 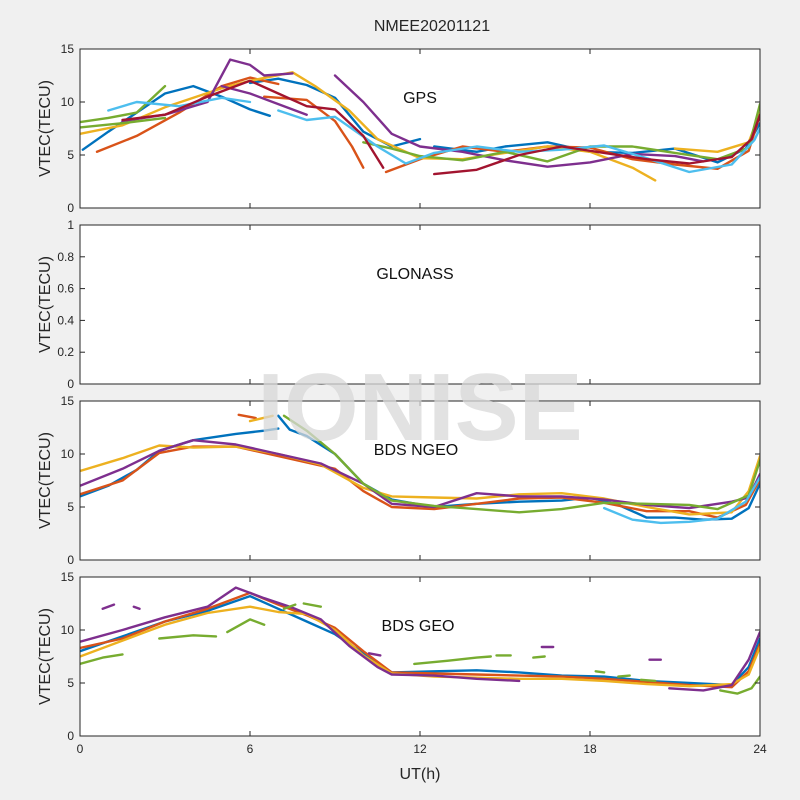 What do you see at coordinates (419, 407) in the screenshot?
I see `watermark: IONISE` at bounding box center [419, 407].